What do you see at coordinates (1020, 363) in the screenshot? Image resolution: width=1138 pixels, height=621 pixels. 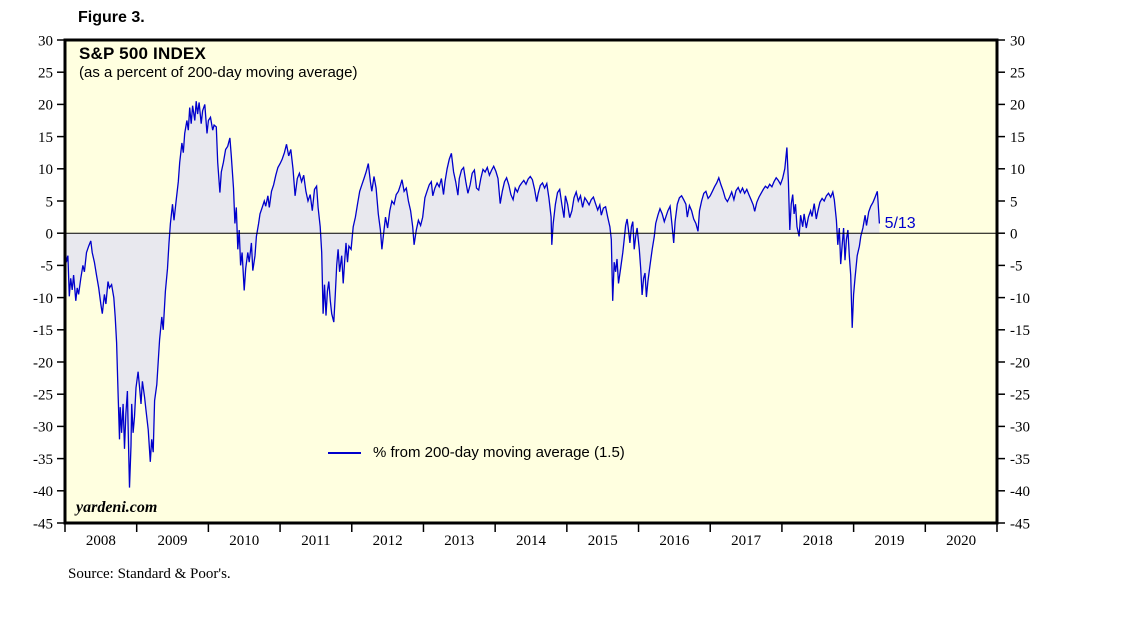 I see `y-tick-label-right: -20` at bounding box center [1020, 363].